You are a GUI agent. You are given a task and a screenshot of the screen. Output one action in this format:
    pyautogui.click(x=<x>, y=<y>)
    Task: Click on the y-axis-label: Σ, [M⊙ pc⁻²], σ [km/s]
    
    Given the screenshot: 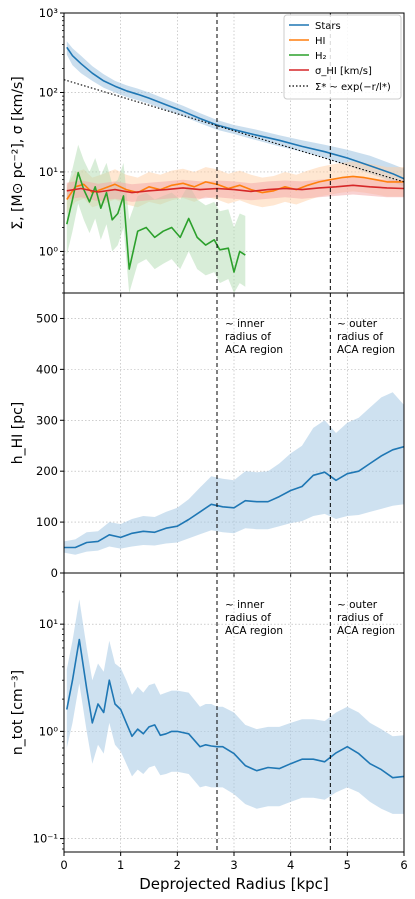 What is the action you would take?
    pyautogui.click(x=18, y=152)
    